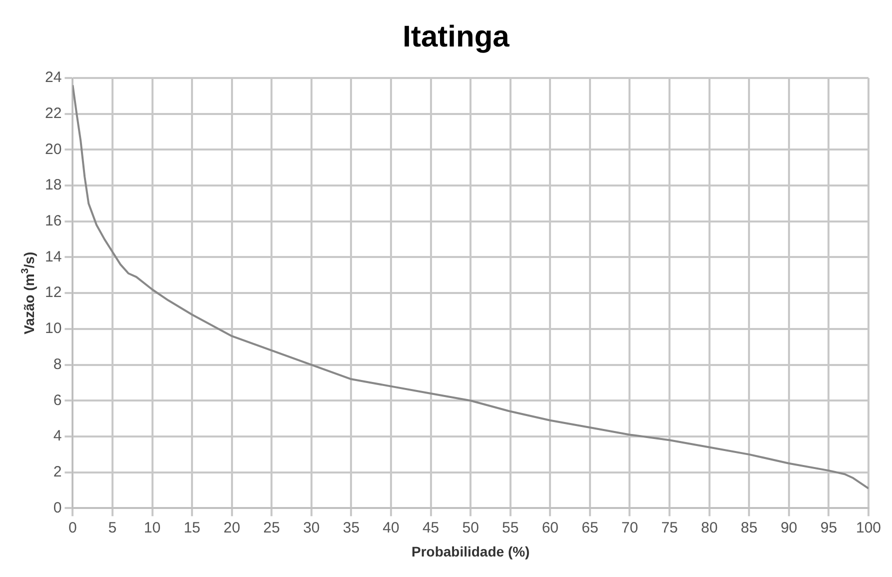 Image resolution: width=892 pixels, height=577 pixels. Describe the element at coordinates (57, 436) in the screenshot. I see `y-tick-label: 4` at that location.